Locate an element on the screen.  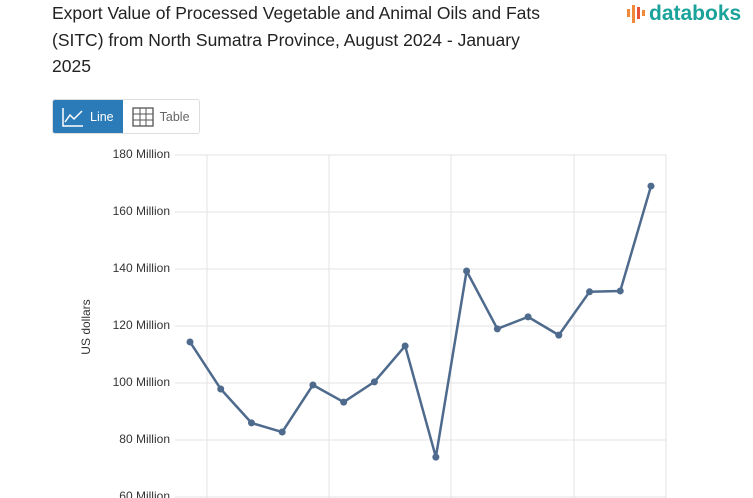
y-tick-label: 80 Million is located at coordinates (144, 439).